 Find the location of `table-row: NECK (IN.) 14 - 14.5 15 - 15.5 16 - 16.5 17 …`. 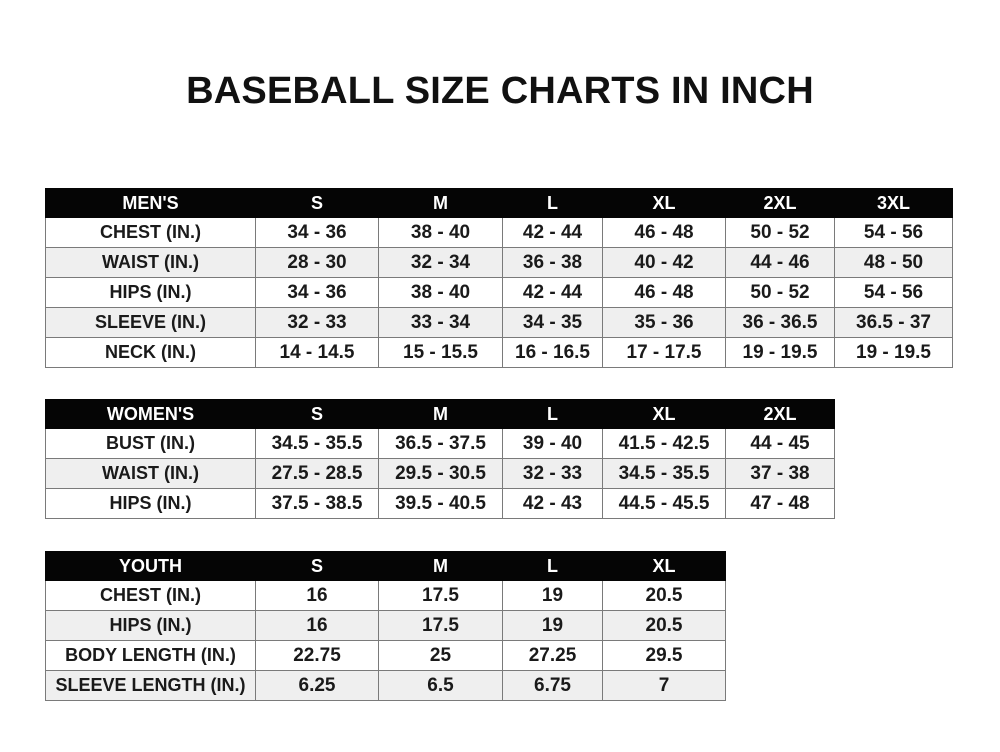

table-row: NECK (IN.) 14 - 14.5 15 - 15.5 16 - 16.5 17 … is located at coordinates (499, 352).